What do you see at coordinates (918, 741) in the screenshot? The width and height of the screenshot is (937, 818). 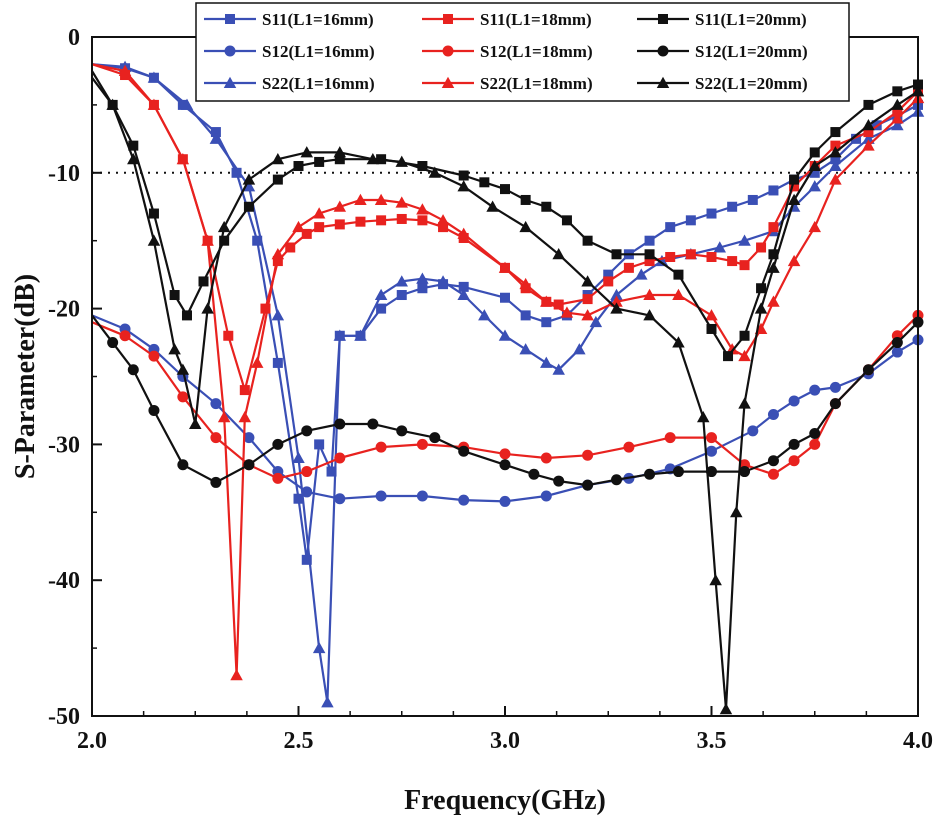 I see `x-tick-label: 4.0` at bounding box center [918, 741].